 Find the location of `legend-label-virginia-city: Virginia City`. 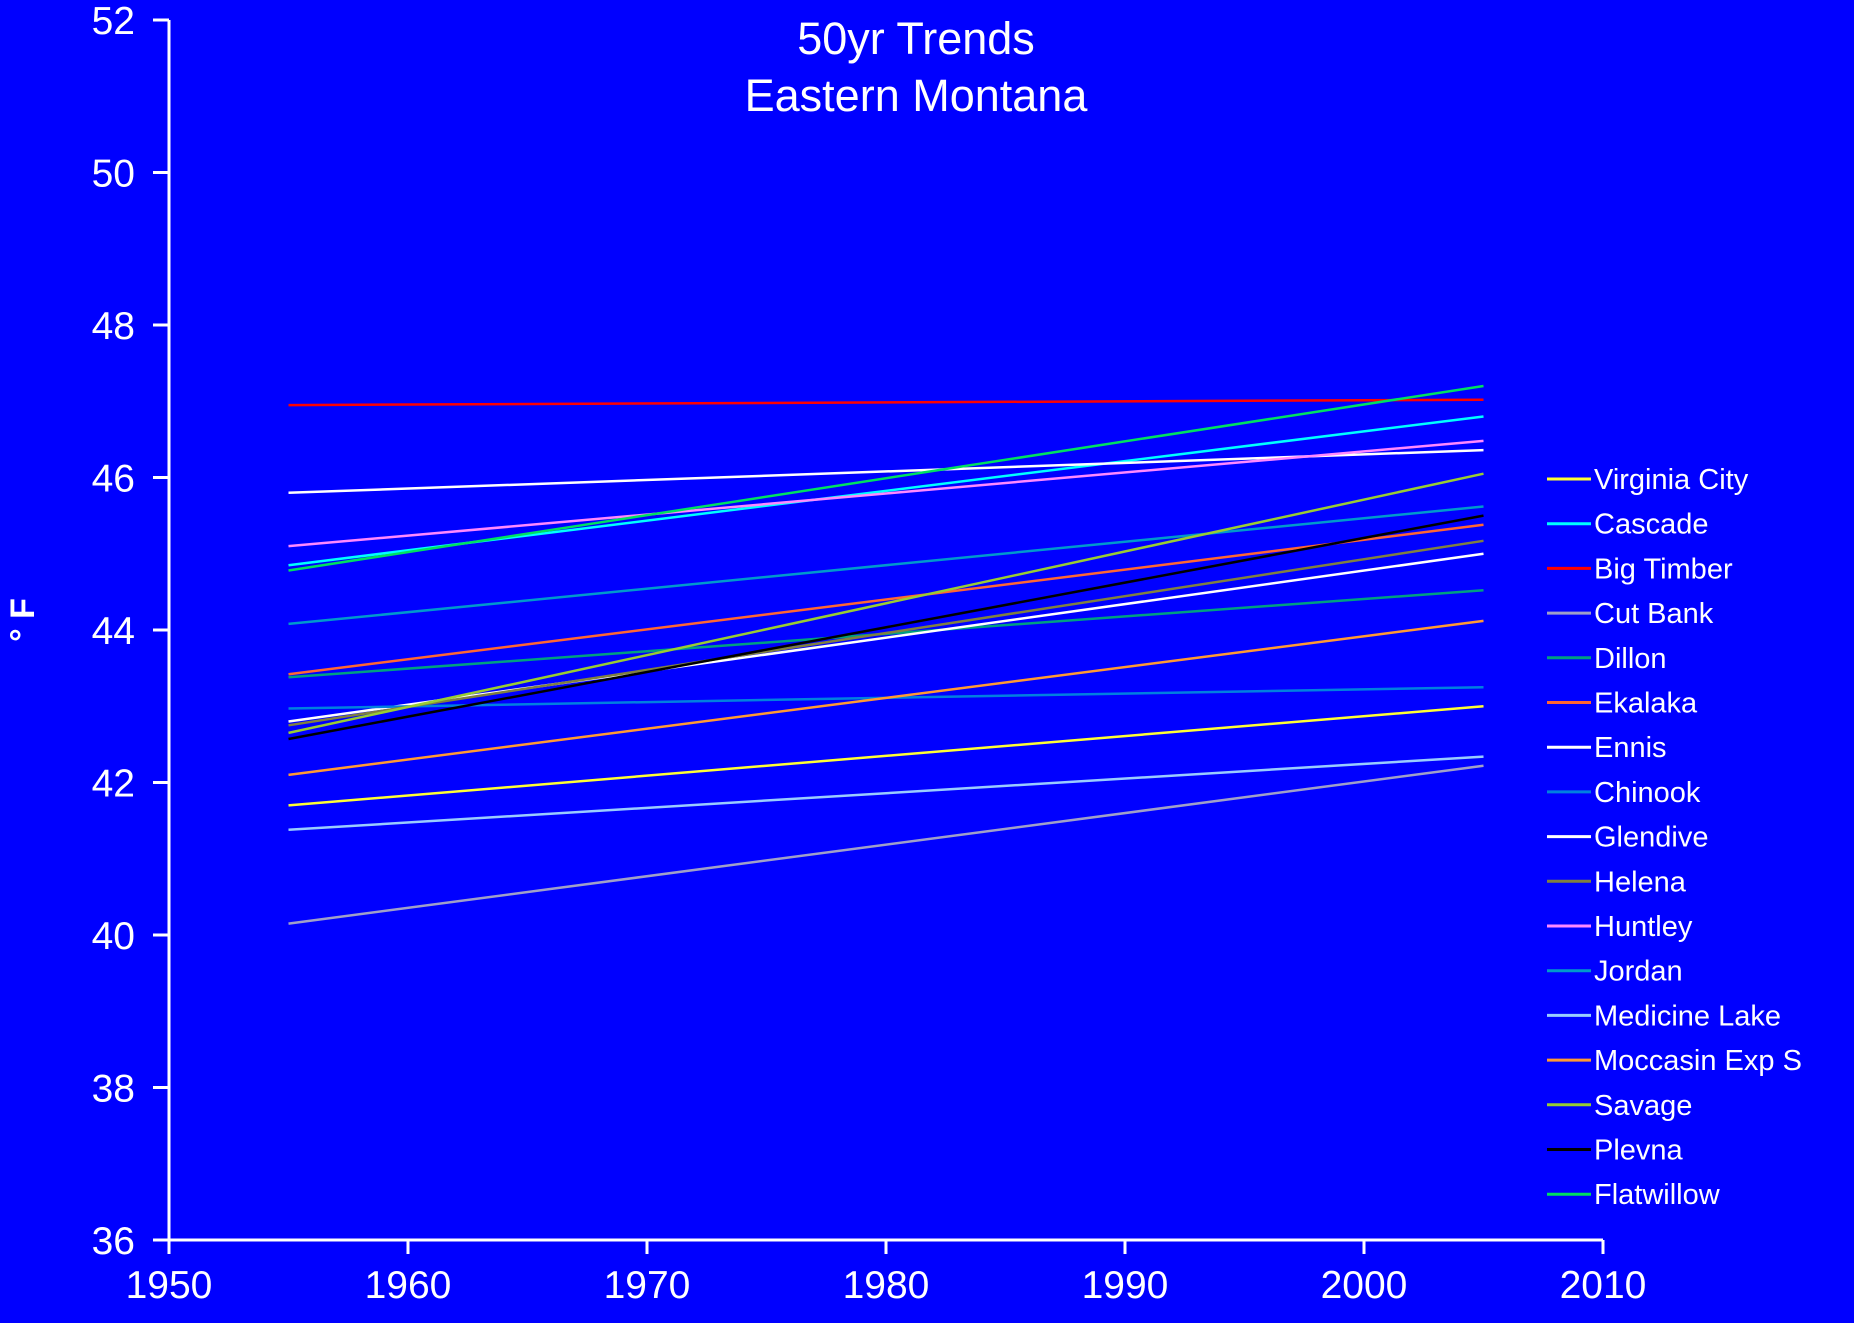

legend-label-virginia-city: Virginia City is located at coordinates (1671, 480).